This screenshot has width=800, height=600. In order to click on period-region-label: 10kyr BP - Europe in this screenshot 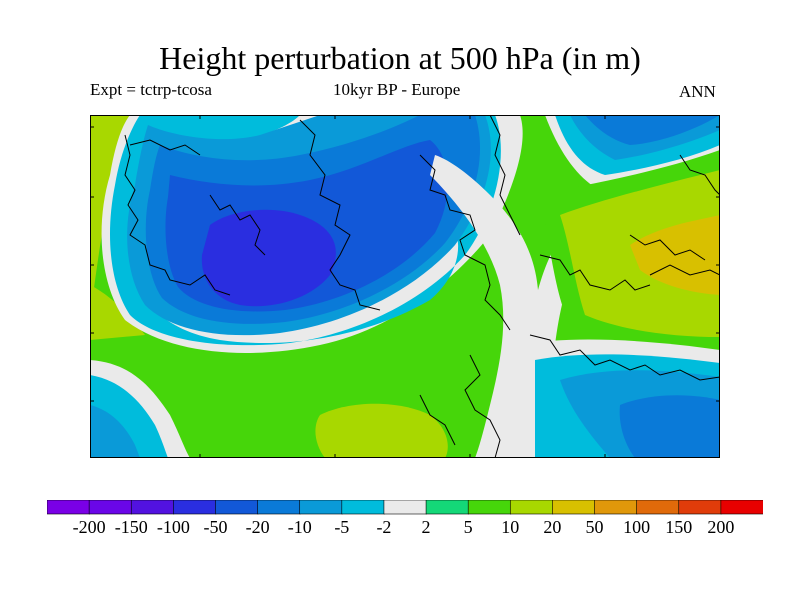, I will do `click(397, 89)`.